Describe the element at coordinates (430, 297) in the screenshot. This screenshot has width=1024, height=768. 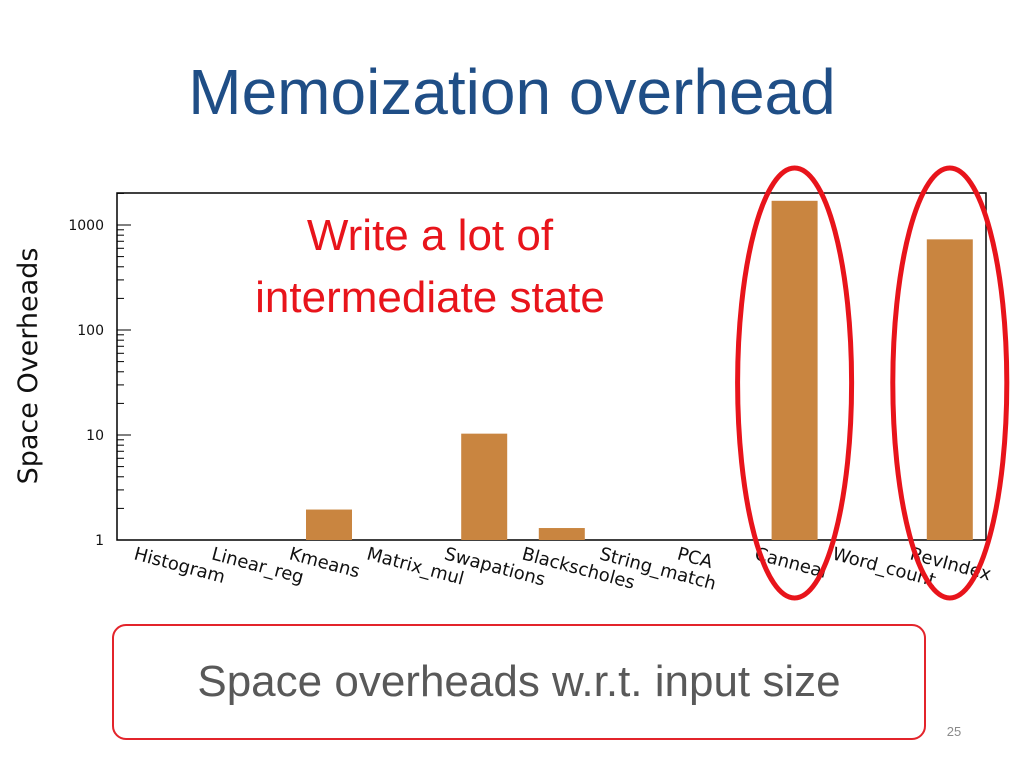
I see `callout-line-2: intermediate state` at that location.